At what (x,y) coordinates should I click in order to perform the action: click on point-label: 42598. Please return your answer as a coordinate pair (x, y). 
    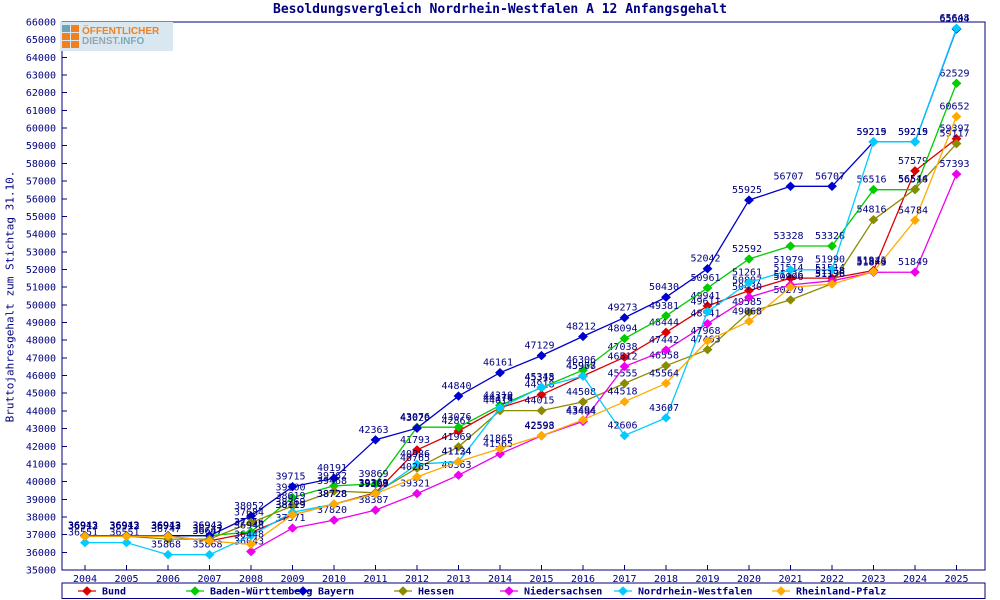
    Looking at the image, I should click on (539, 426).